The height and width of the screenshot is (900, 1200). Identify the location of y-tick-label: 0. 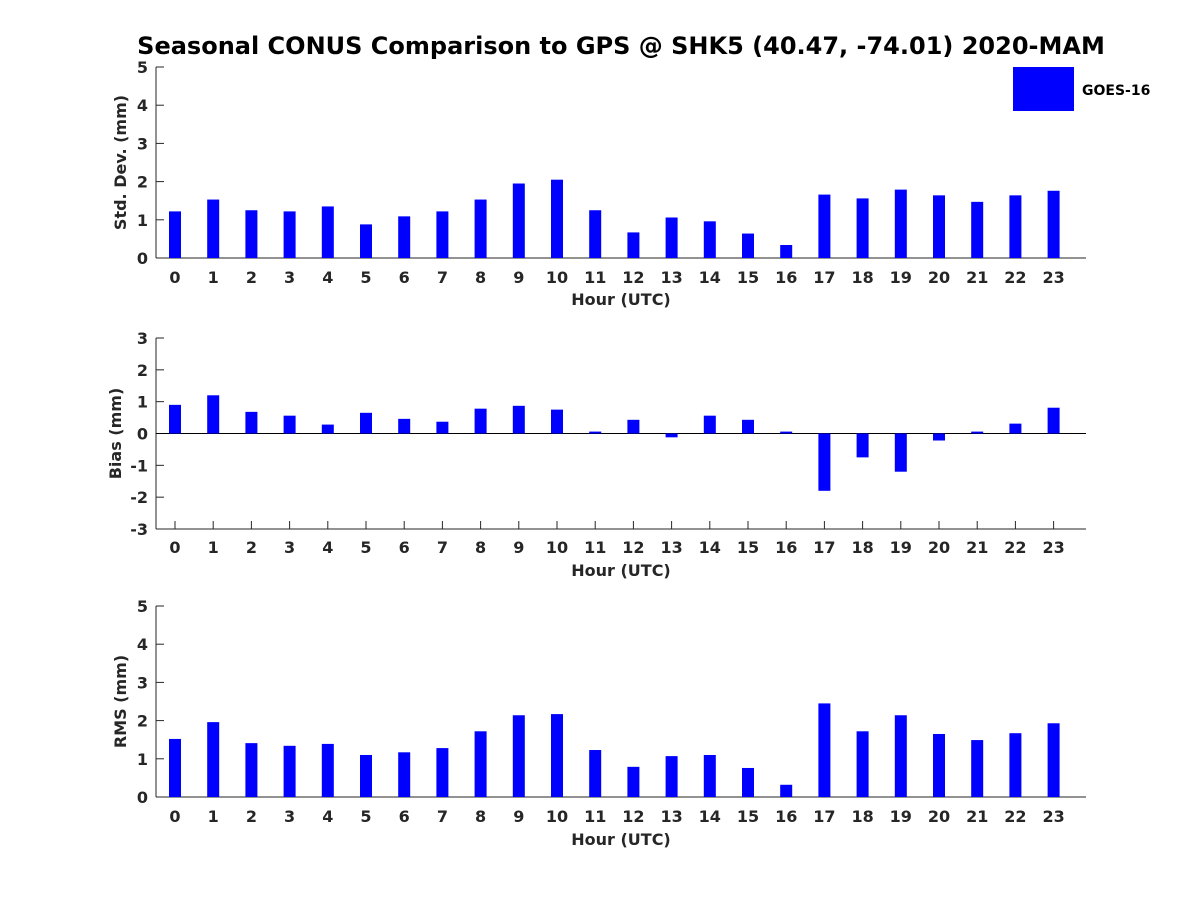
(142, 258).